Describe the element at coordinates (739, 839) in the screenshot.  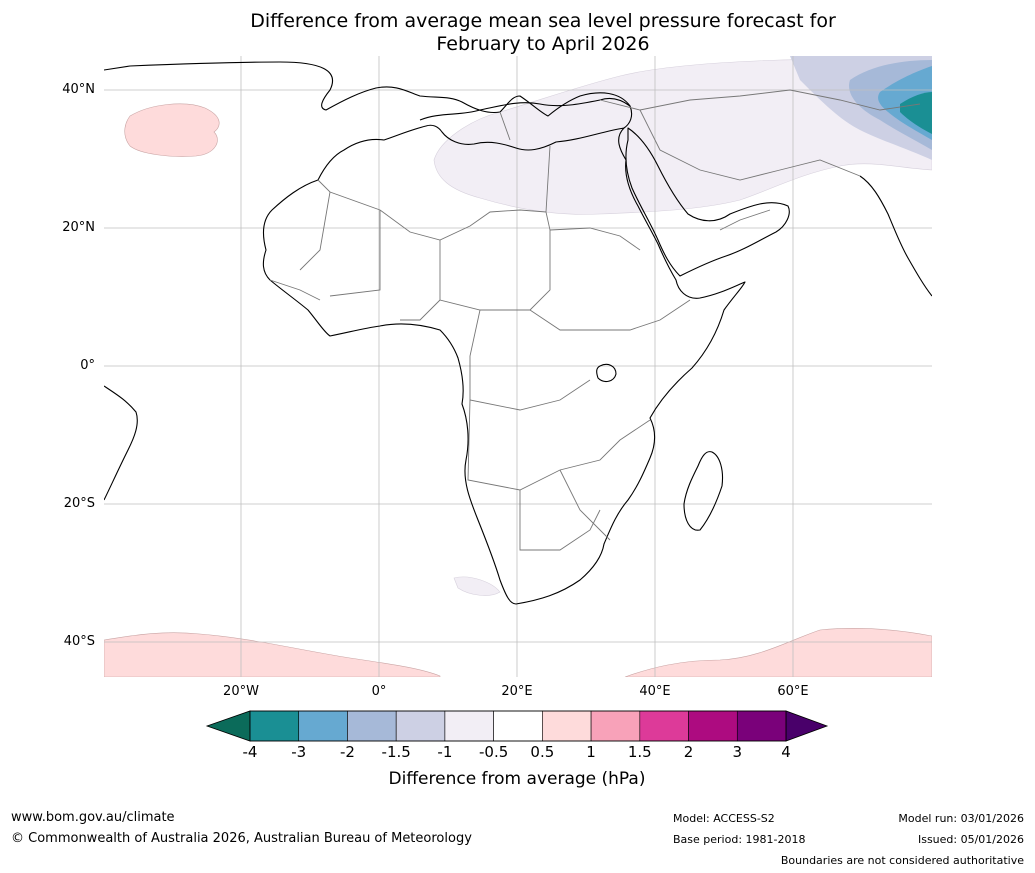
I see `footer-base-period: Base period: 1981-2018` at that location.